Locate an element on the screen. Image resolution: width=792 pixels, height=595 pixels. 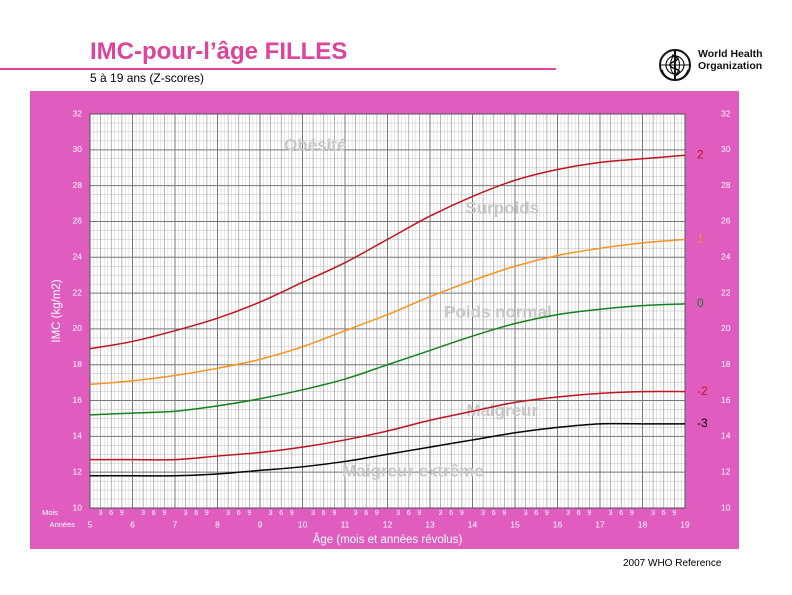
x-tick-label: 10 is located at coordinates (303, 524).